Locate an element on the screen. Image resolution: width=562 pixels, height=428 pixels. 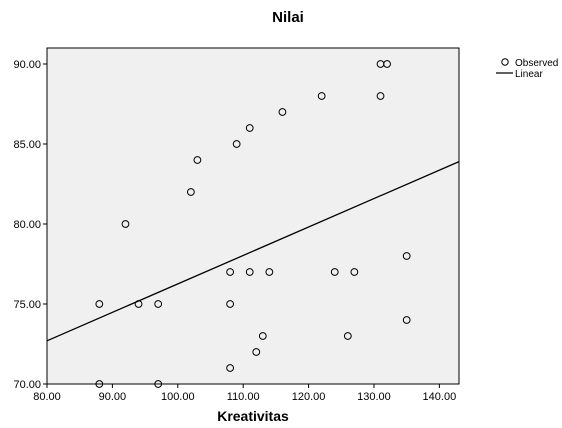
y-tick-label: 80.00 is located at coordinates (27, 225).